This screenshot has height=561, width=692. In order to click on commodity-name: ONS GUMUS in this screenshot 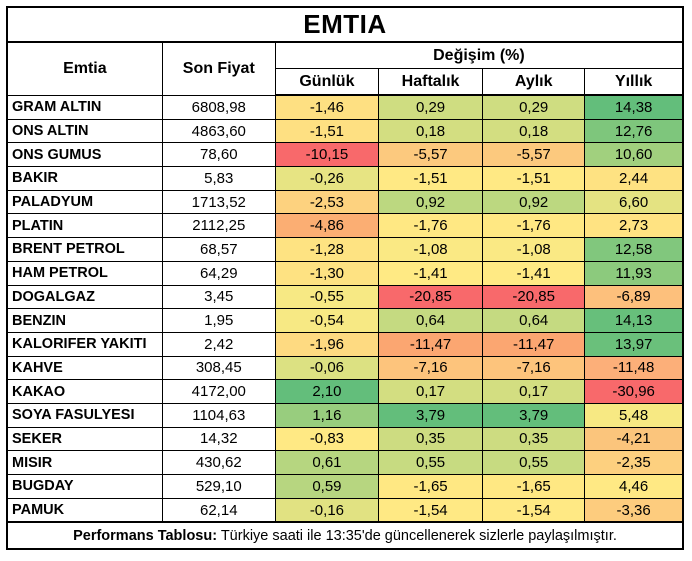, I will do `click(84, 155)`.